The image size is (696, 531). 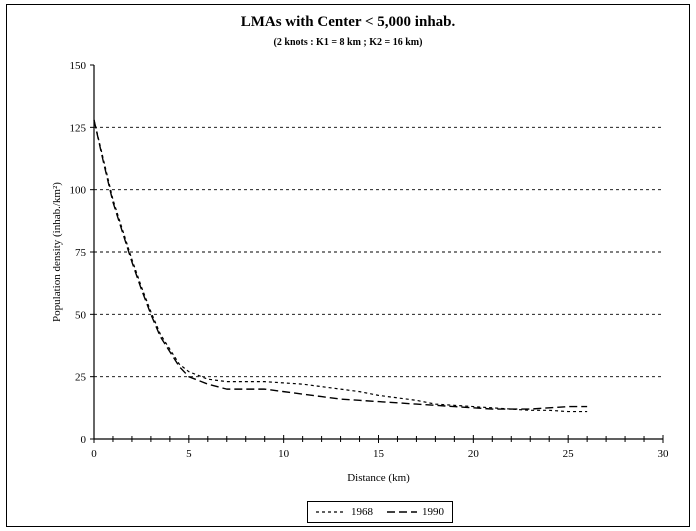 I want to click on x-tick-label: 20, so click(x=474, y=454).